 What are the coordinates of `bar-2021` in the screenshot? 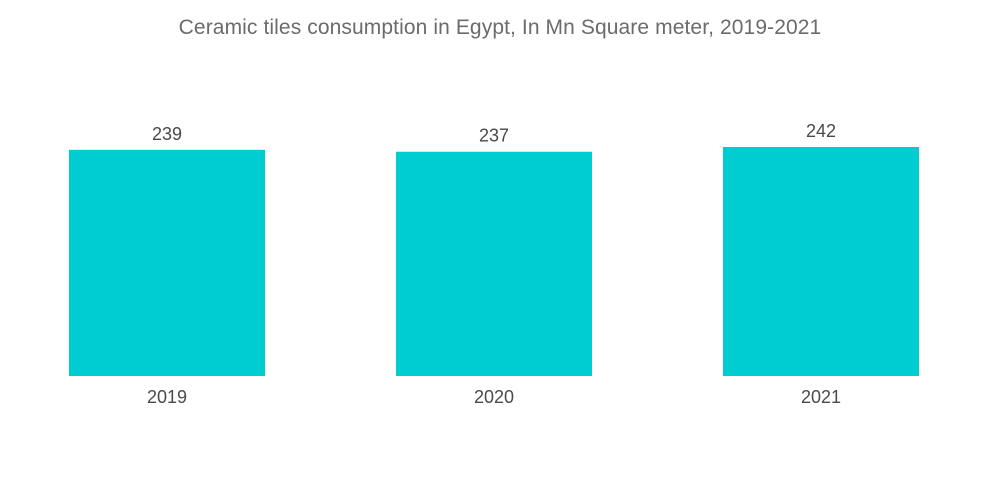 It's located at (821, 261).